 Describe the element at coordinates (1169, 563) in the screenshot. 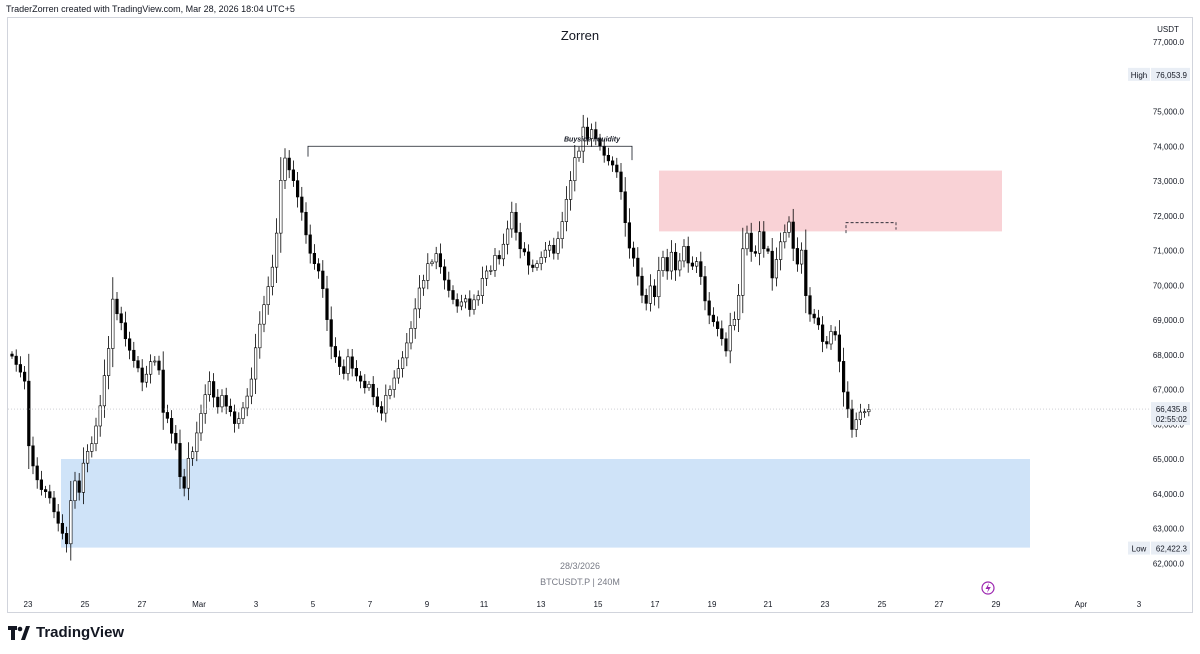

I see `y-tick-label: 62,000.0` at that location.